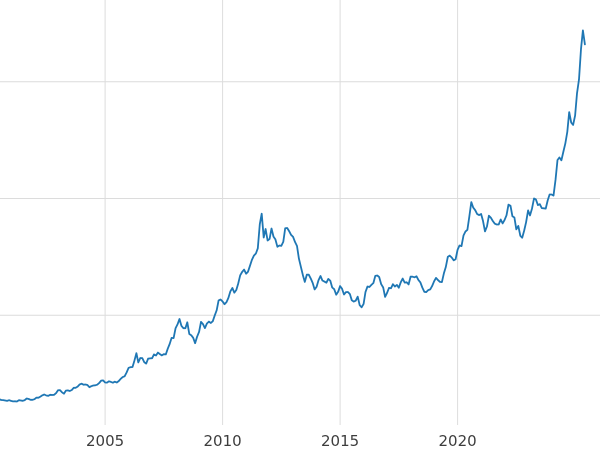  I want to click on x-tick-label: 2020, so click(458, 441).